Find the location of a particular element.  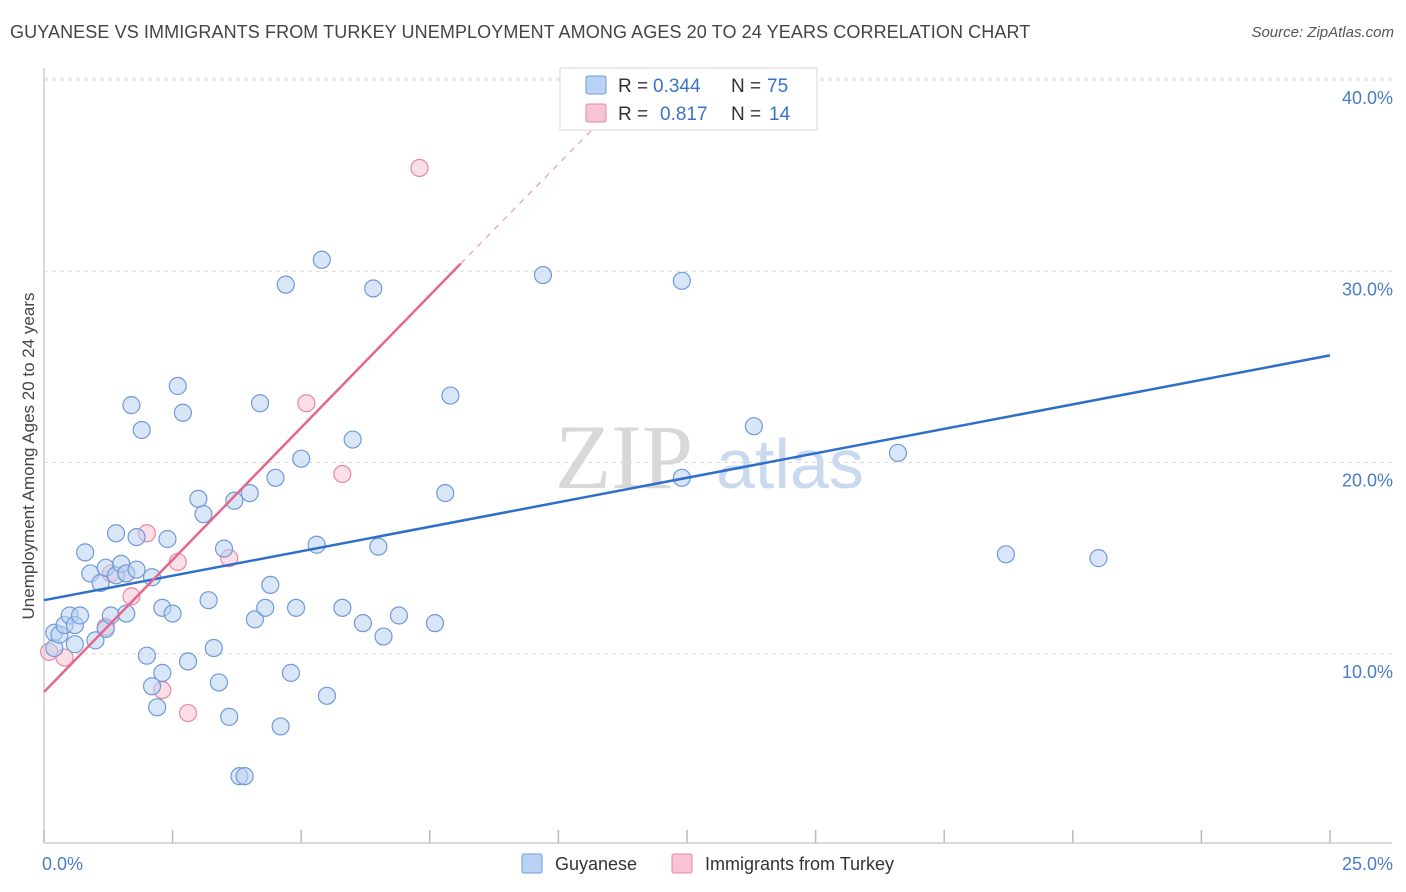

bottom-legend-swatch-turkey is located at coordinates (682, 863).